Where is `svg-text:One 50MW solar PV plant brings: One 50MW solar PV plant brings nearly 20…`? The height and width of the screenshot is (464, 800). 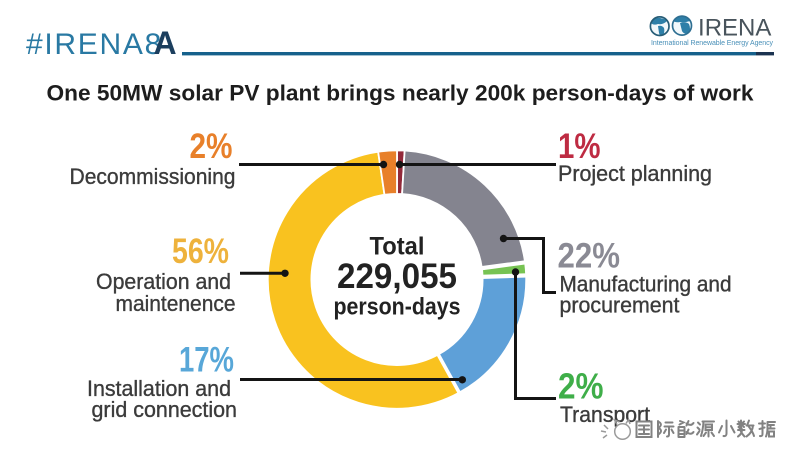
svg-text:One 50MW solar PV plant brings: One 50MW solar PV plant brings nearly 20… is located at coordinates (400, 93).